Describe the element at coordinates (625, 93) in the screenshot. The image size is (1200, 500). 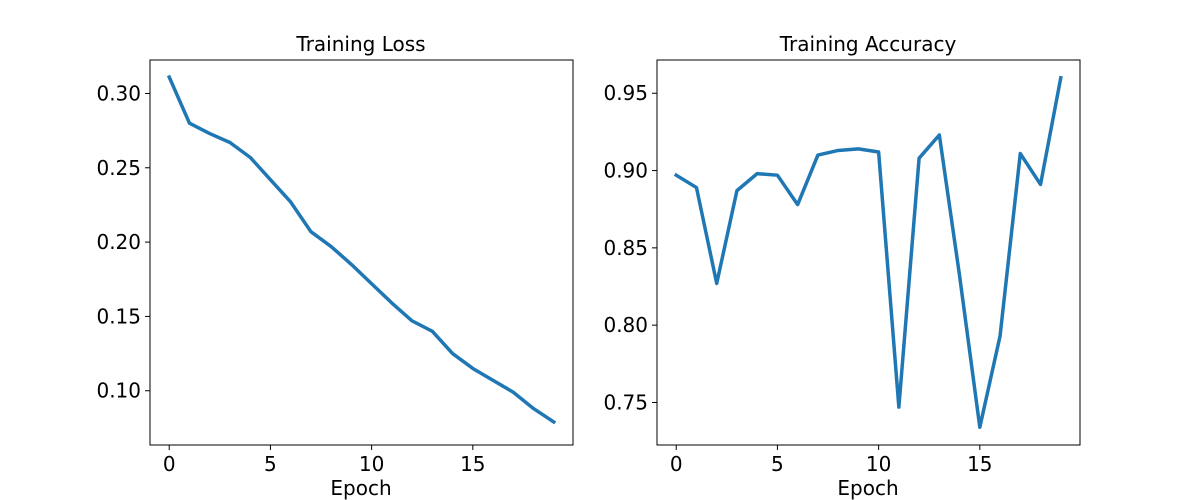
I see `y-tick-label: 0.95` at that location.